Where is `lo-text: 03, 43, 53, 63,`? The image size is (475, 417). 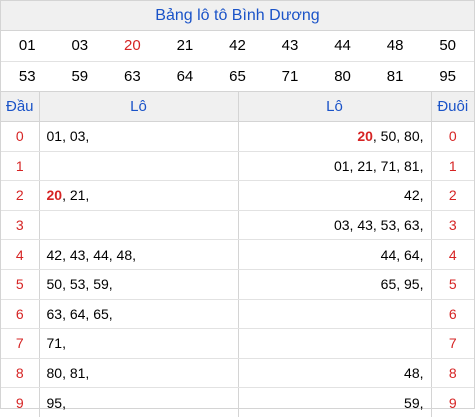 lo-text: 03, 43, 53, 63, is located at coordinates (379, 225).